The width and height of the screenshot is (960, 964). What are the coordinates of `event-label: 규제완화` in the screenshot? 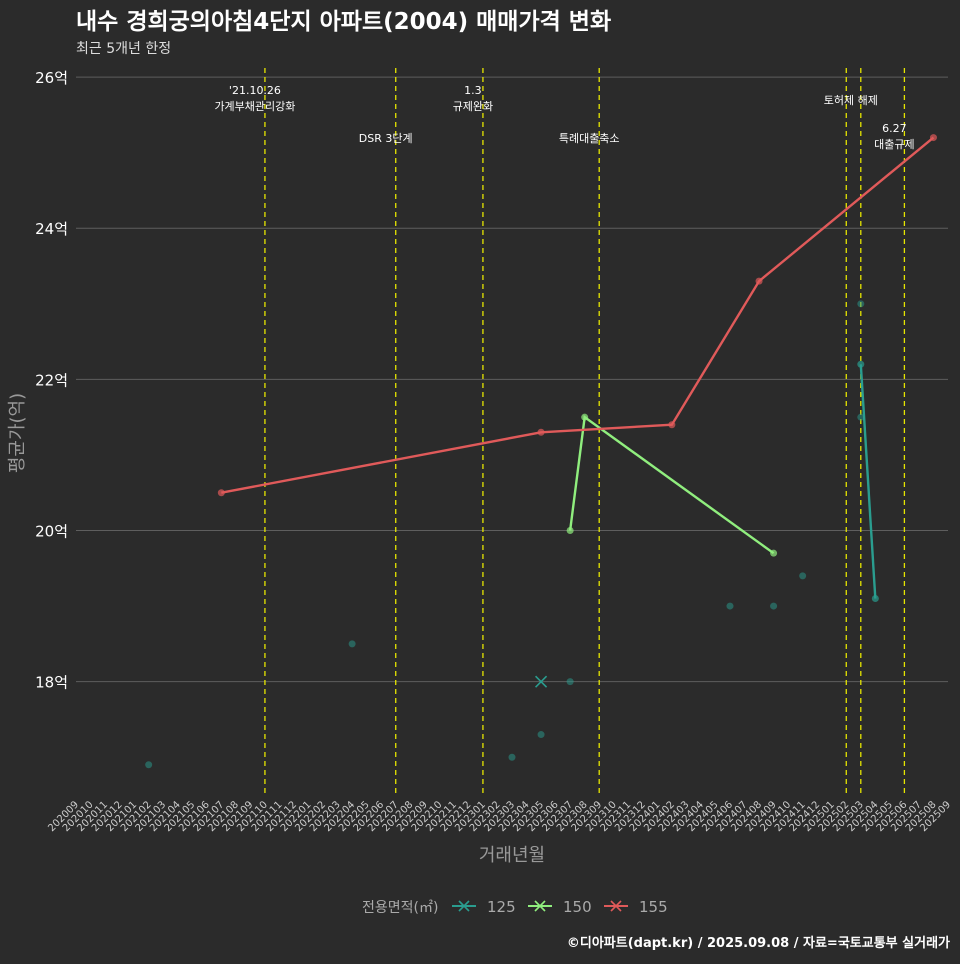 It's located at (473, 106).